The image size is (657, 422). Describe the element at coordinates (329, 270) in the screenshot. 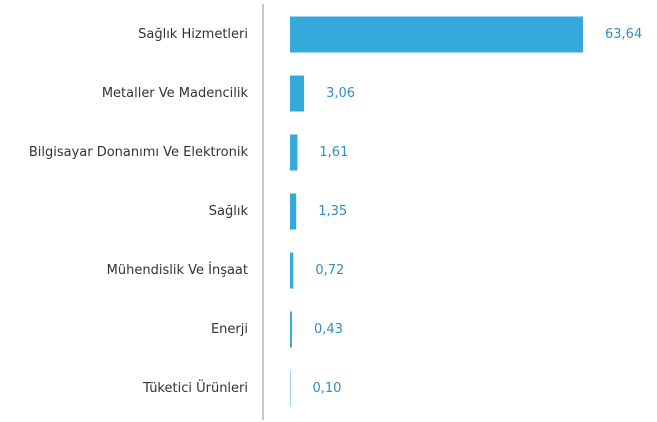

I see `value-label: 0,72` at that location.